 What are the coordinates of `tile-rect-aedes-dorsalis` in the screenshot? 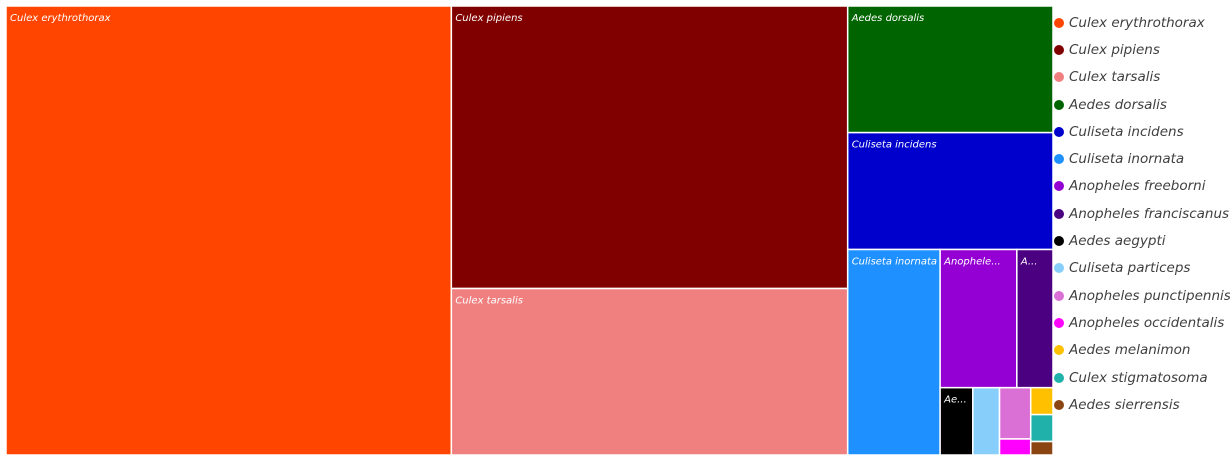 It's located at (950, 69).